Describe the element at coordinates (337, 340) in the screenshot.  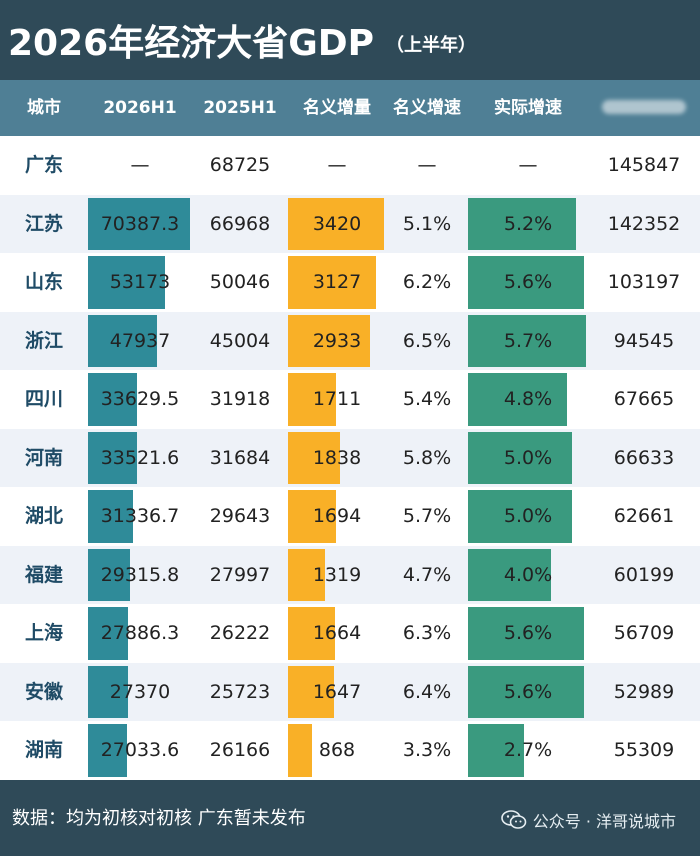
I see `cell-nominal-increase: 2933` at that location.